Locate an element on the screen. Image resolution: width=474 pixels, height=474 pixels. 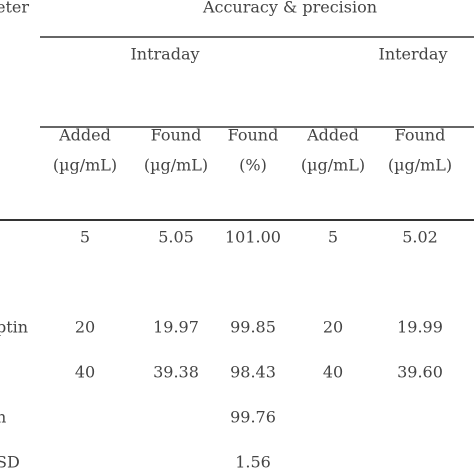
cell: 19.99 is located at coordinates (420, 327).